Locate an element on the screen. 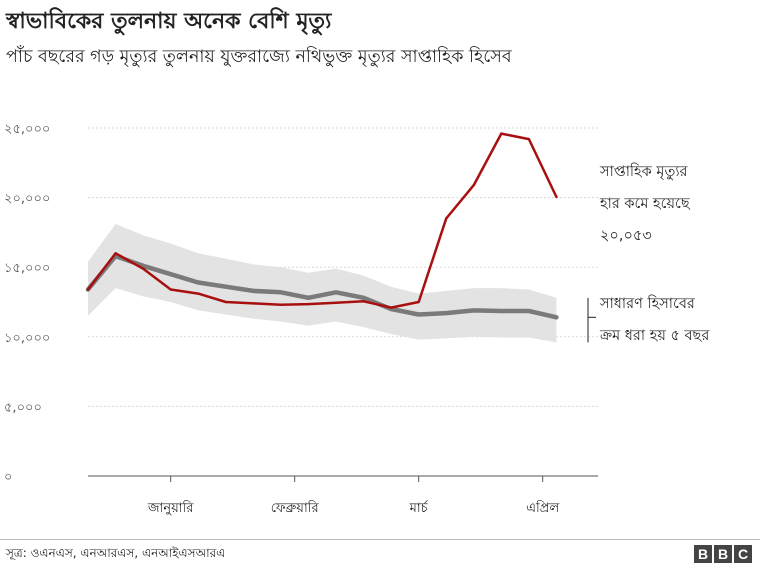 The image size is (760, 570). x-tick-label: এপ্রিল is located at coordinates (542, 508).